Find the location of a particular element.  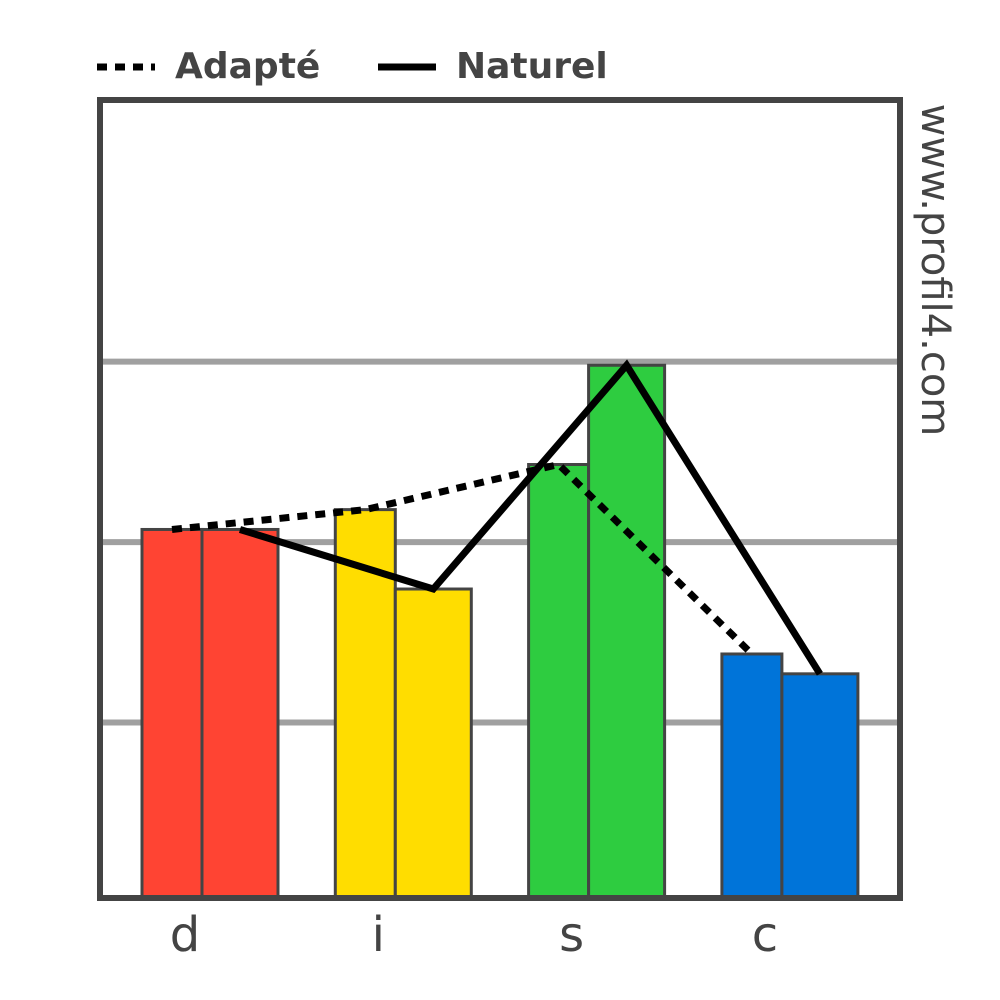

x-tick-label: d is located at coordinates (185, 935).